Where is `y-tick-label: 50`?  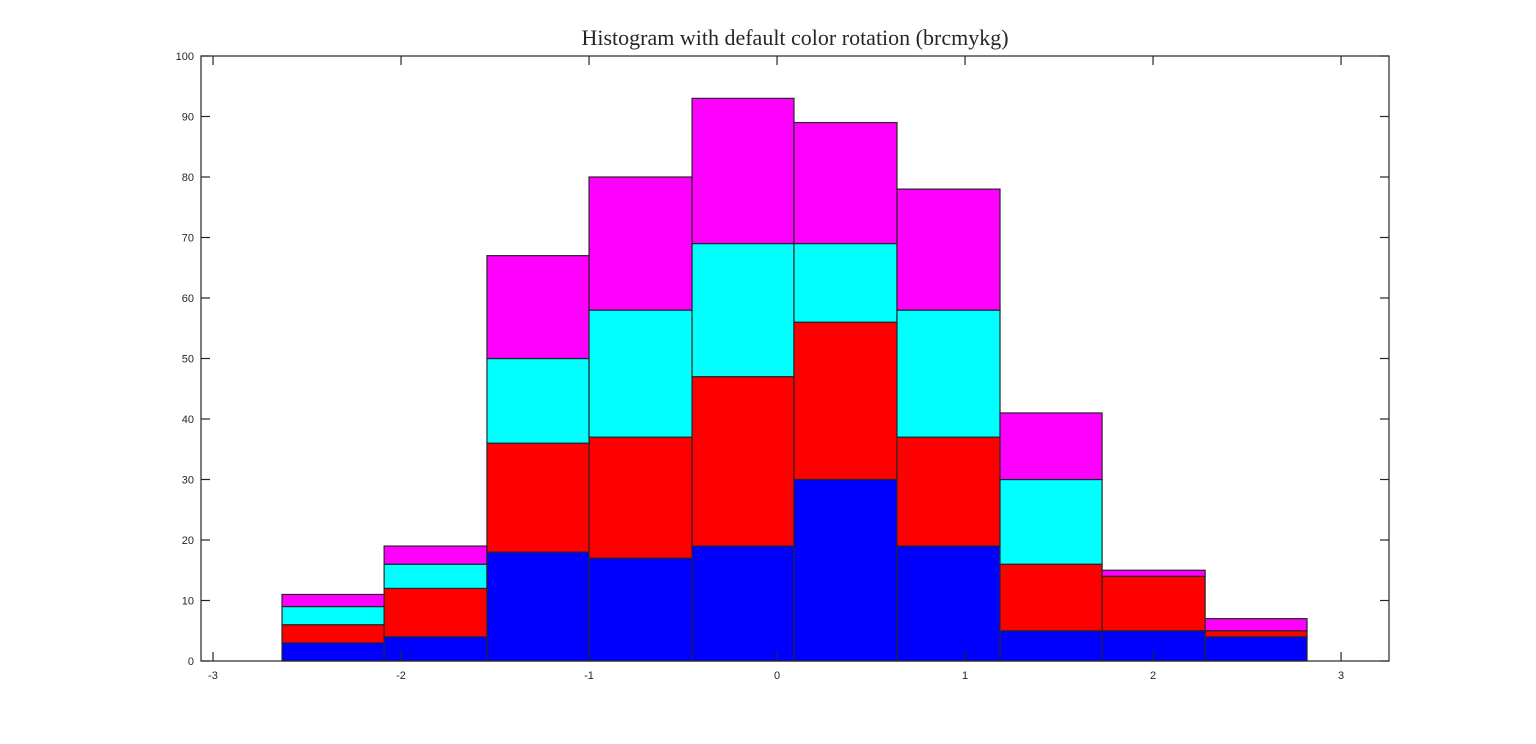 y-tick-label: 50 is located at coordinates (188, 360).